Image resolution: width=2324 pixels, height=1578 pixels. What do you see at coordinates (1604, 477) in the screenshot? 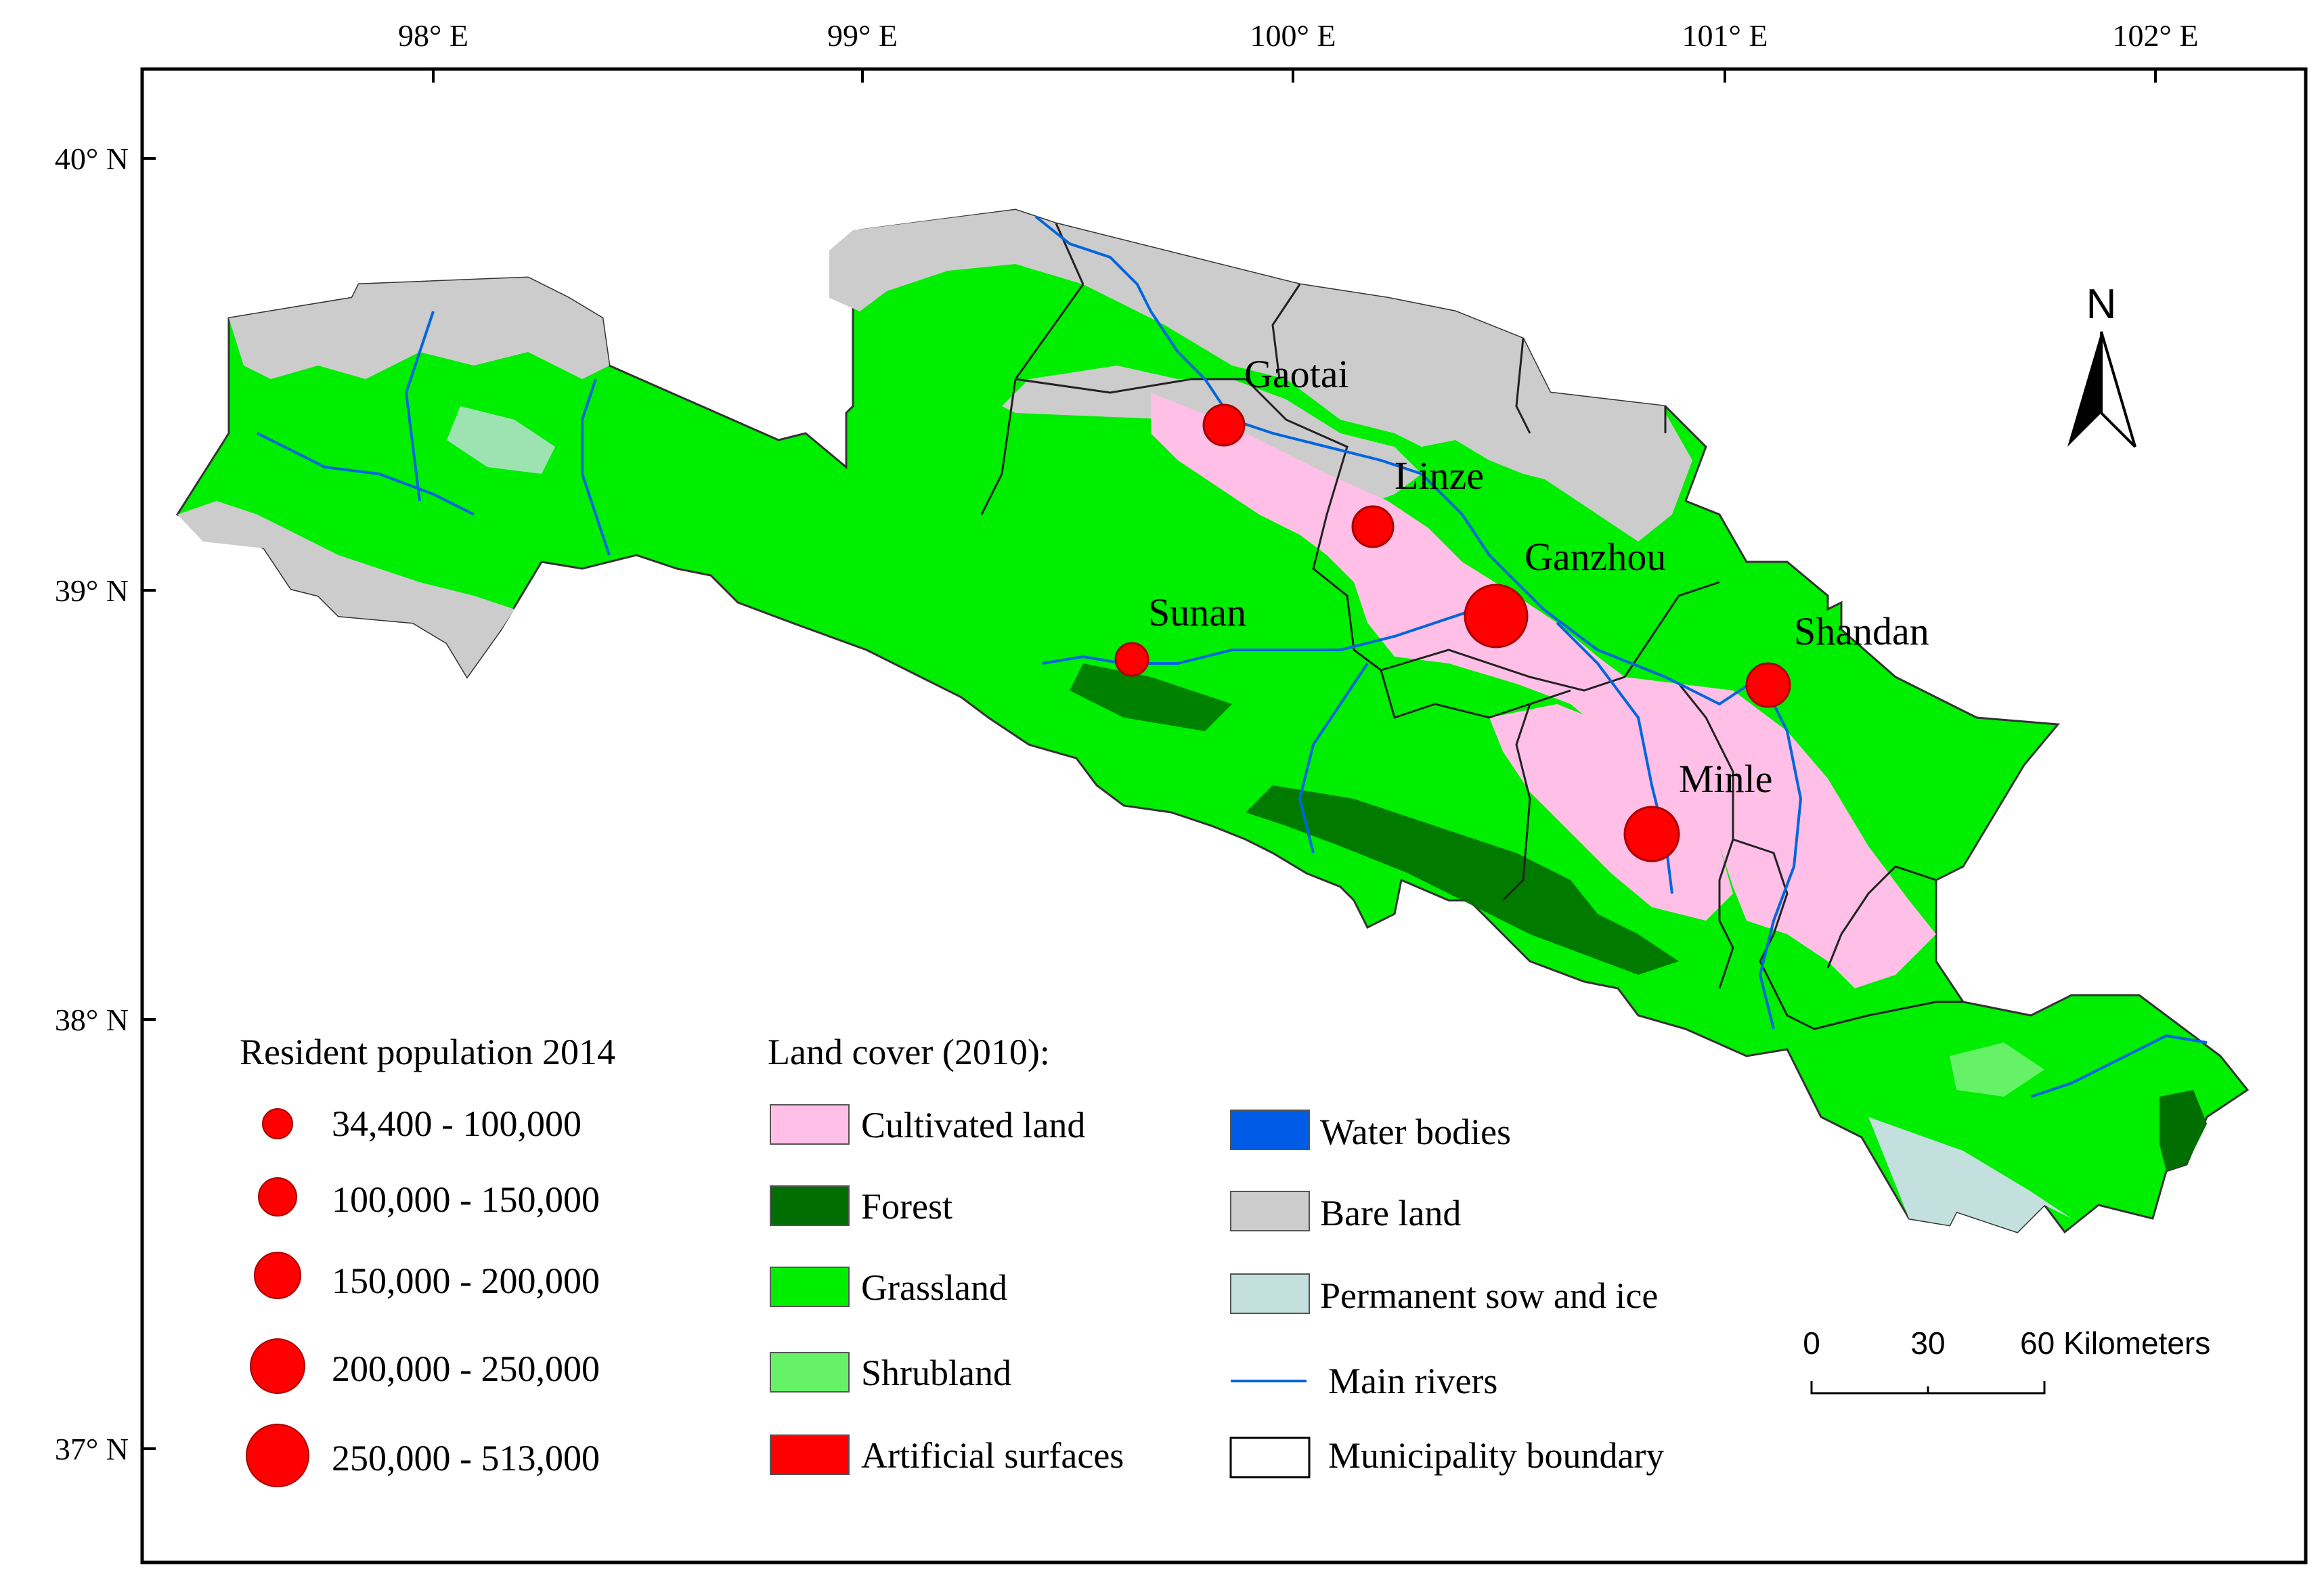
I see `bare-land-east` at bounding box center [1604, 477].